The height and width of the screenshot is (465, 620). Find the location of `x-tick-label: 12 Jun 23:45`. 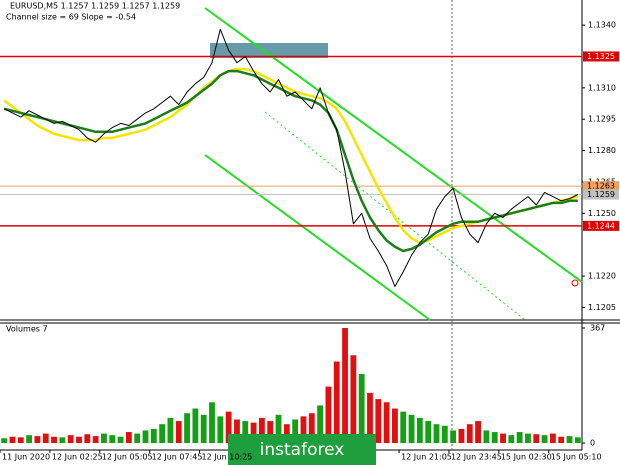

x-tick-label: 12 Jun 23:45 is located at coordinates (476, 457).